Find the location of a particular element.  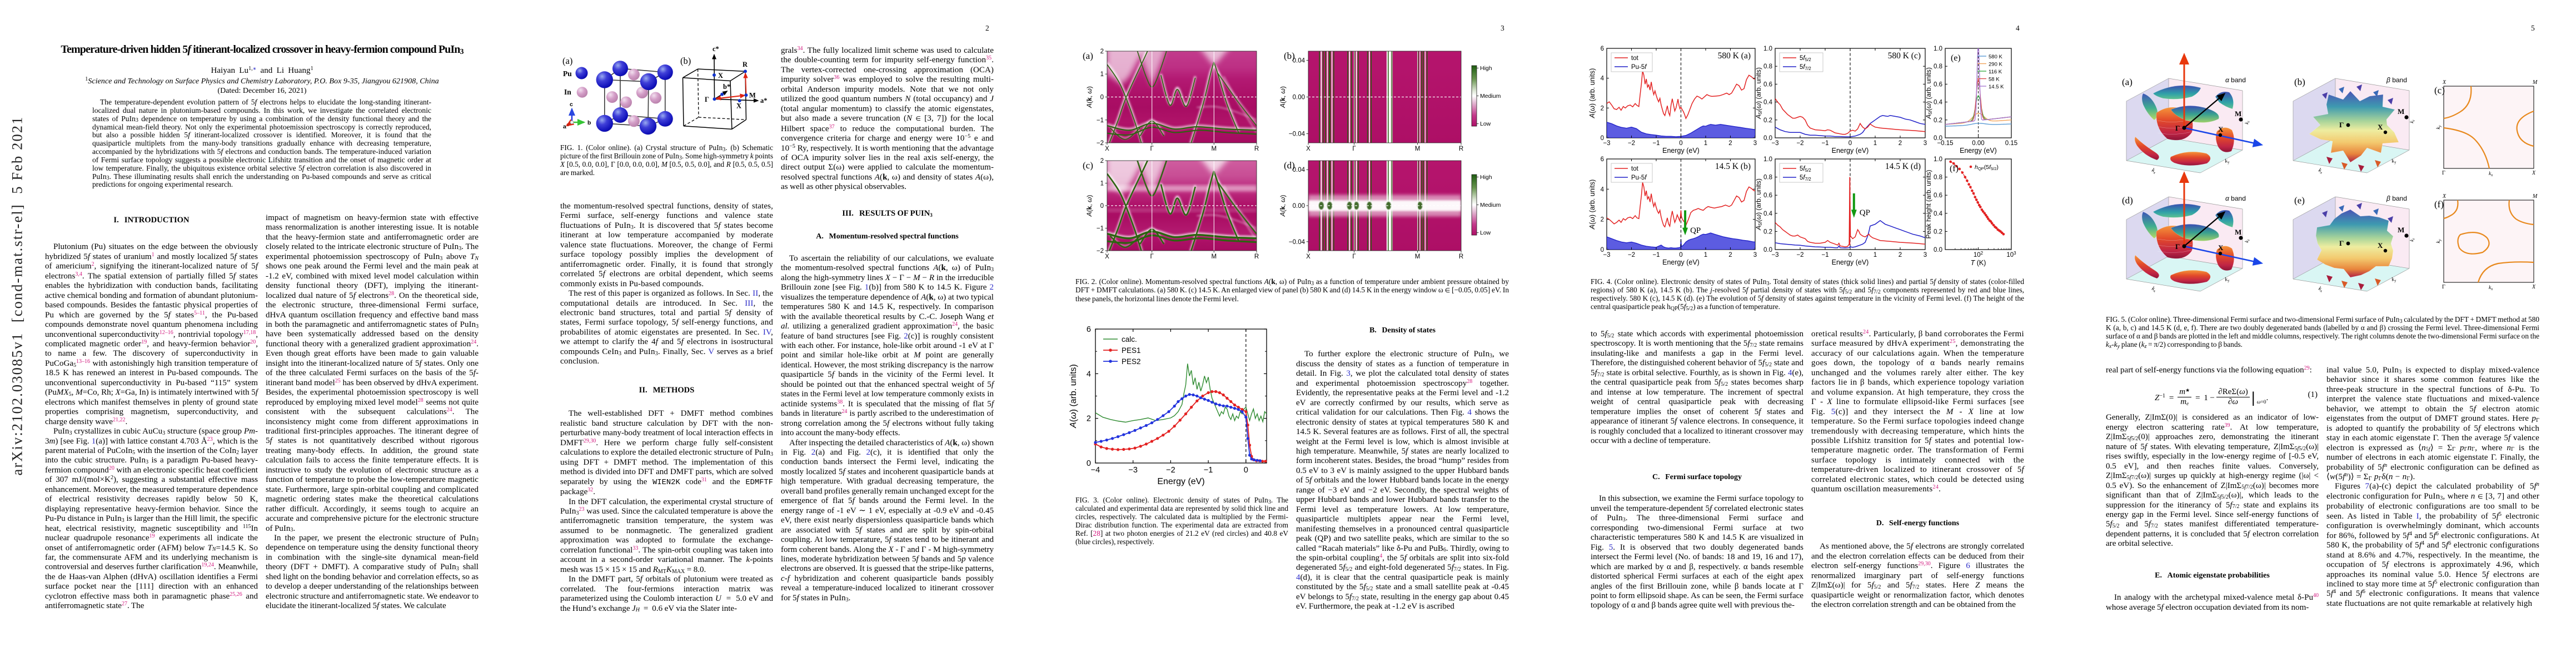

svg-text: Peak height (arb. units) is located at coordinates (1928, 204).